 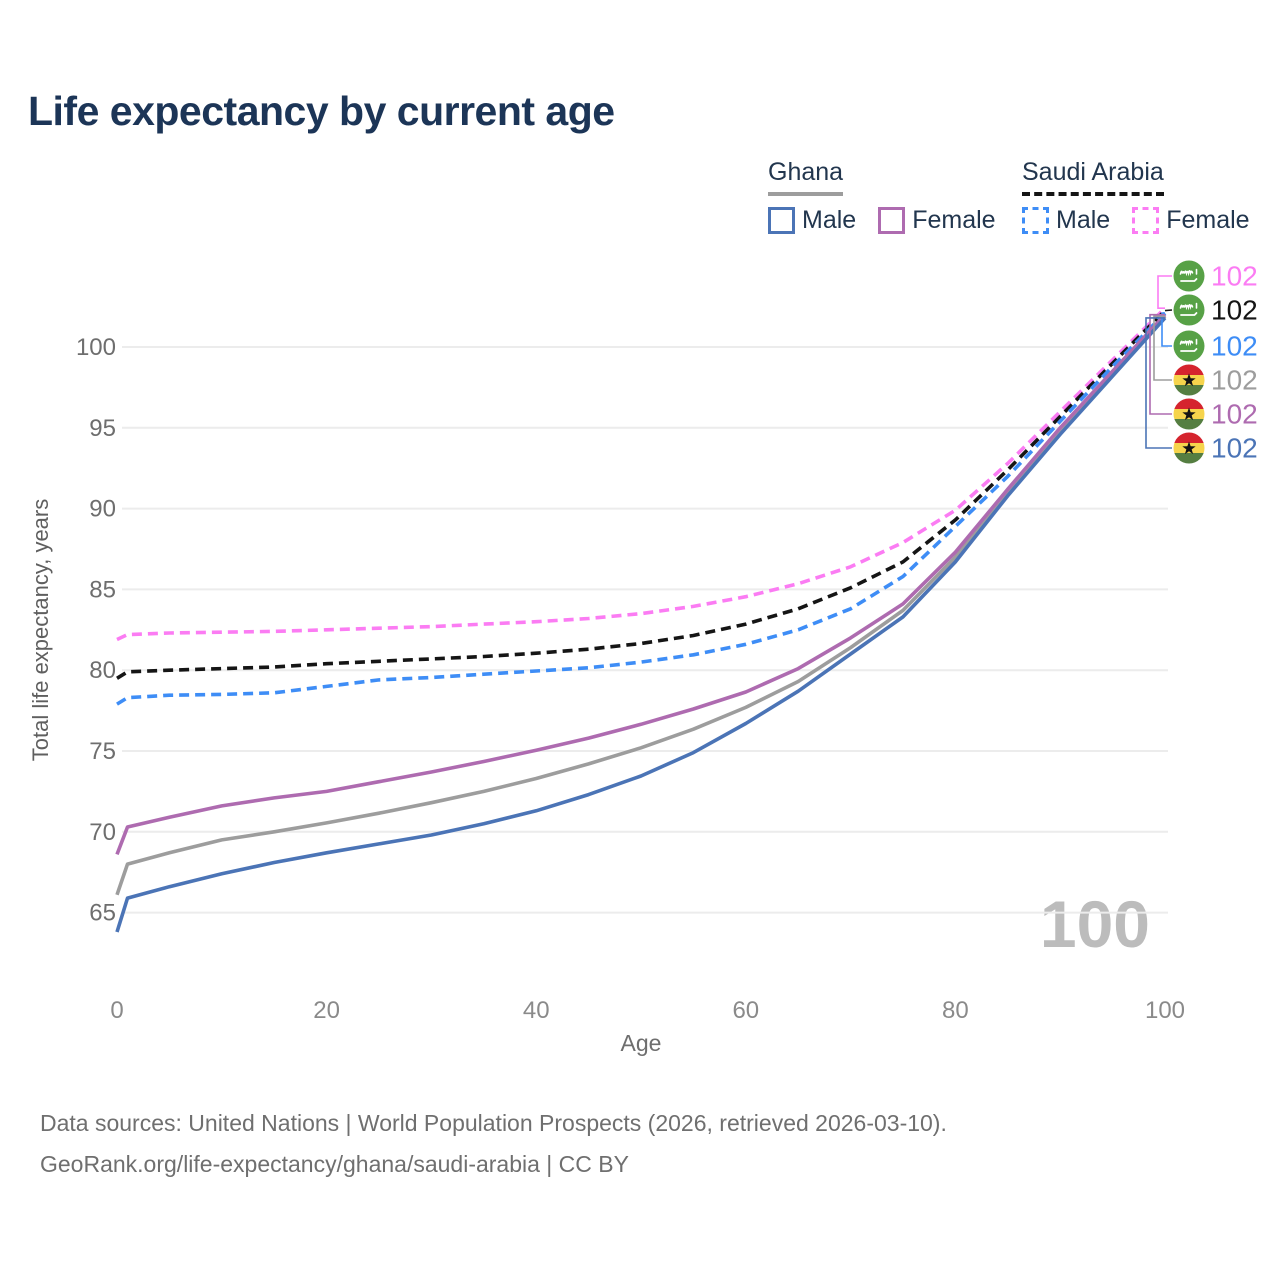 I want to click on legend-row-saudi-arabia: Male Female, so click(x=1147, y=220).